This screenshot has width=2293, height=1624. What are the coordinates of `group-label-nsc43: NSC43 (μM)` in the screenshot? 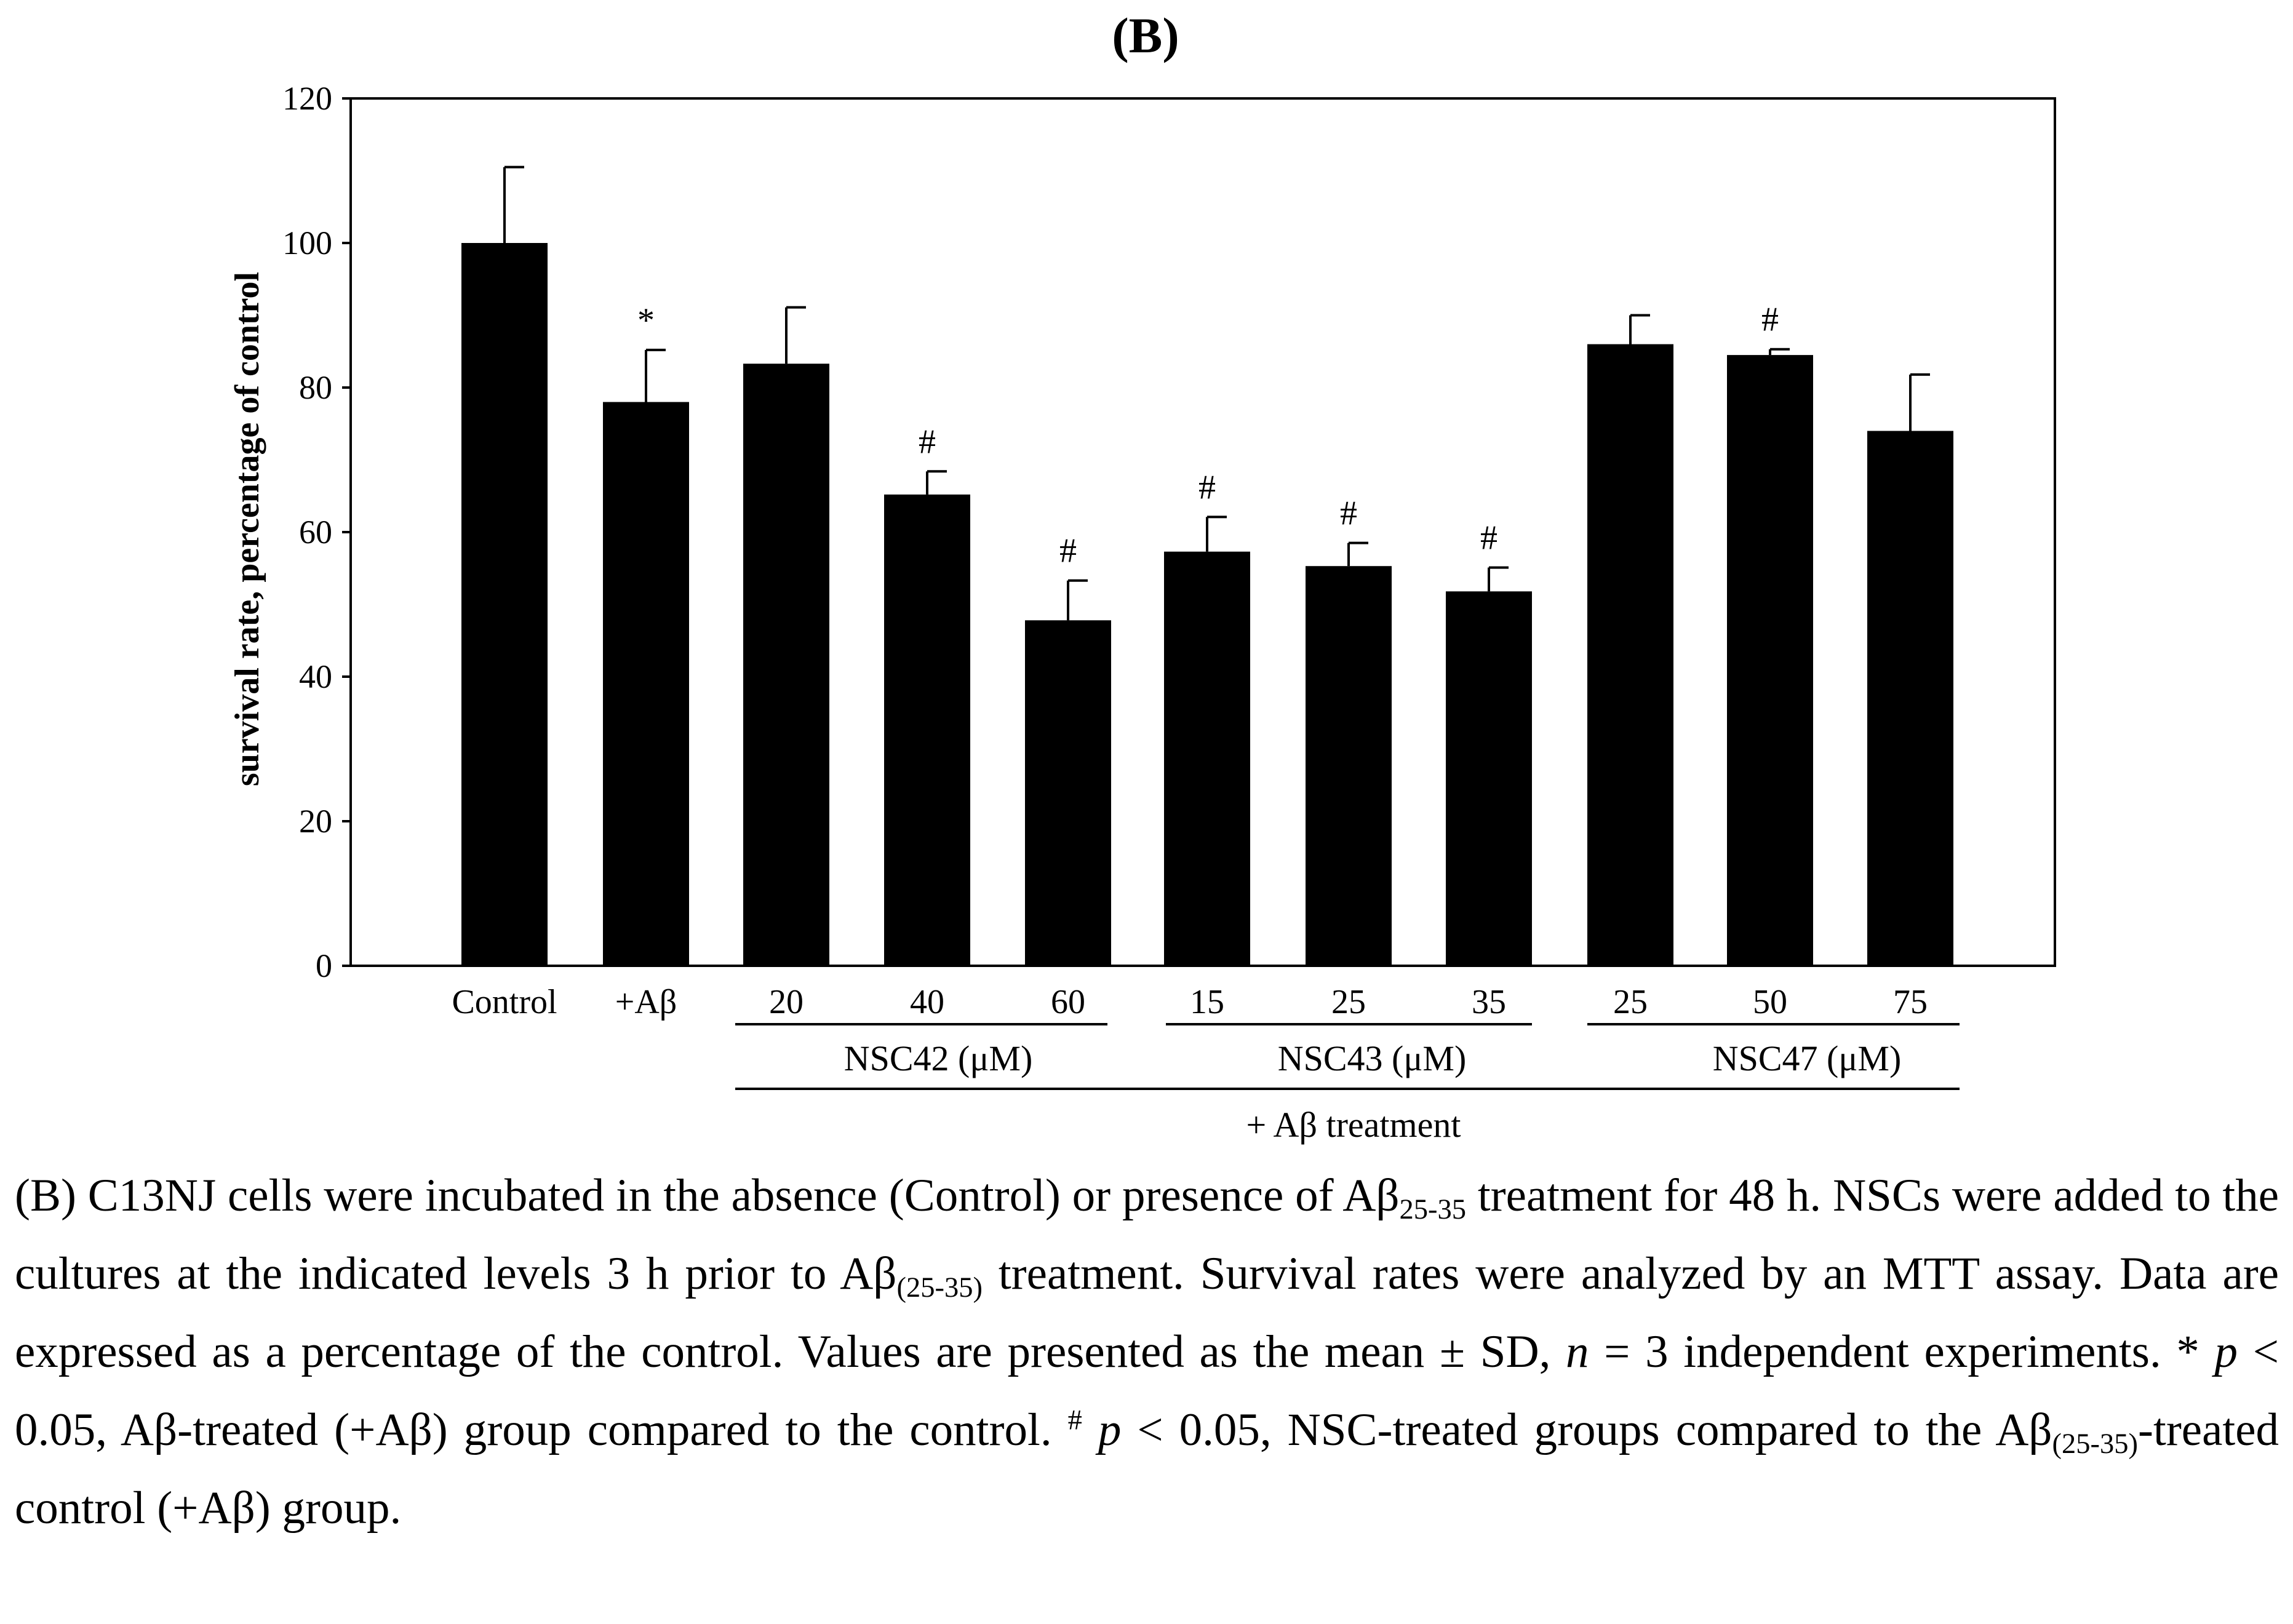 It's located at (1372, 1058).